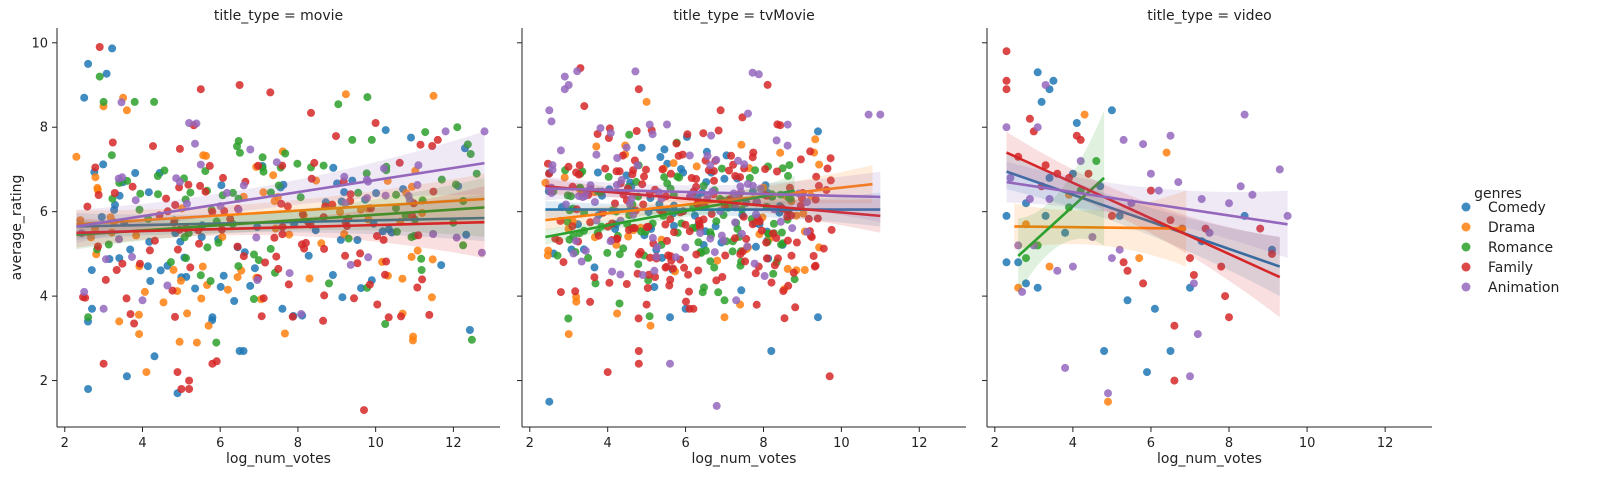 Image resolution: width=1613 pixels, height=494 pixels. Describe the element at coordinates (713, 201) in the screenshot. I see `regression-line-family` at that location.